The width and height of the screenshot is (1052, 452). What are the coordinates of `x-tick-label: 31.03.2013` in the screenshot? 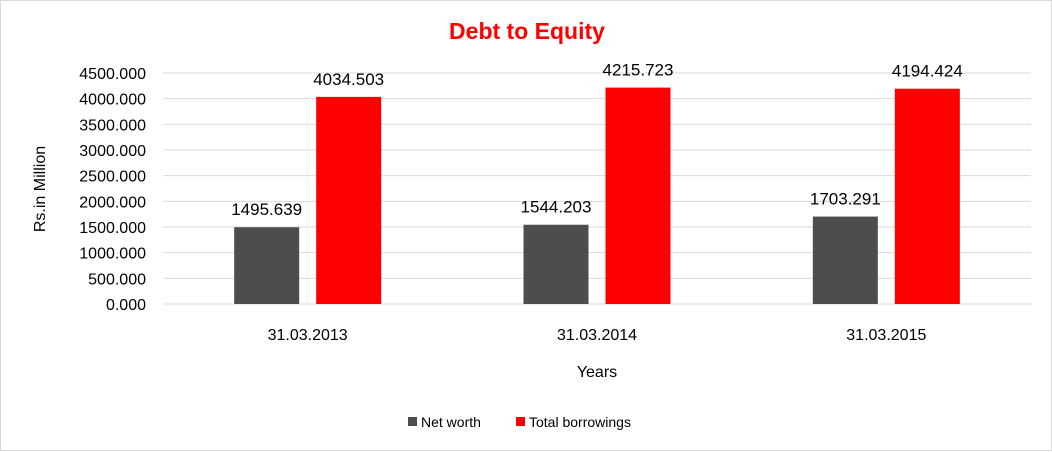 It's located at (308, 335).